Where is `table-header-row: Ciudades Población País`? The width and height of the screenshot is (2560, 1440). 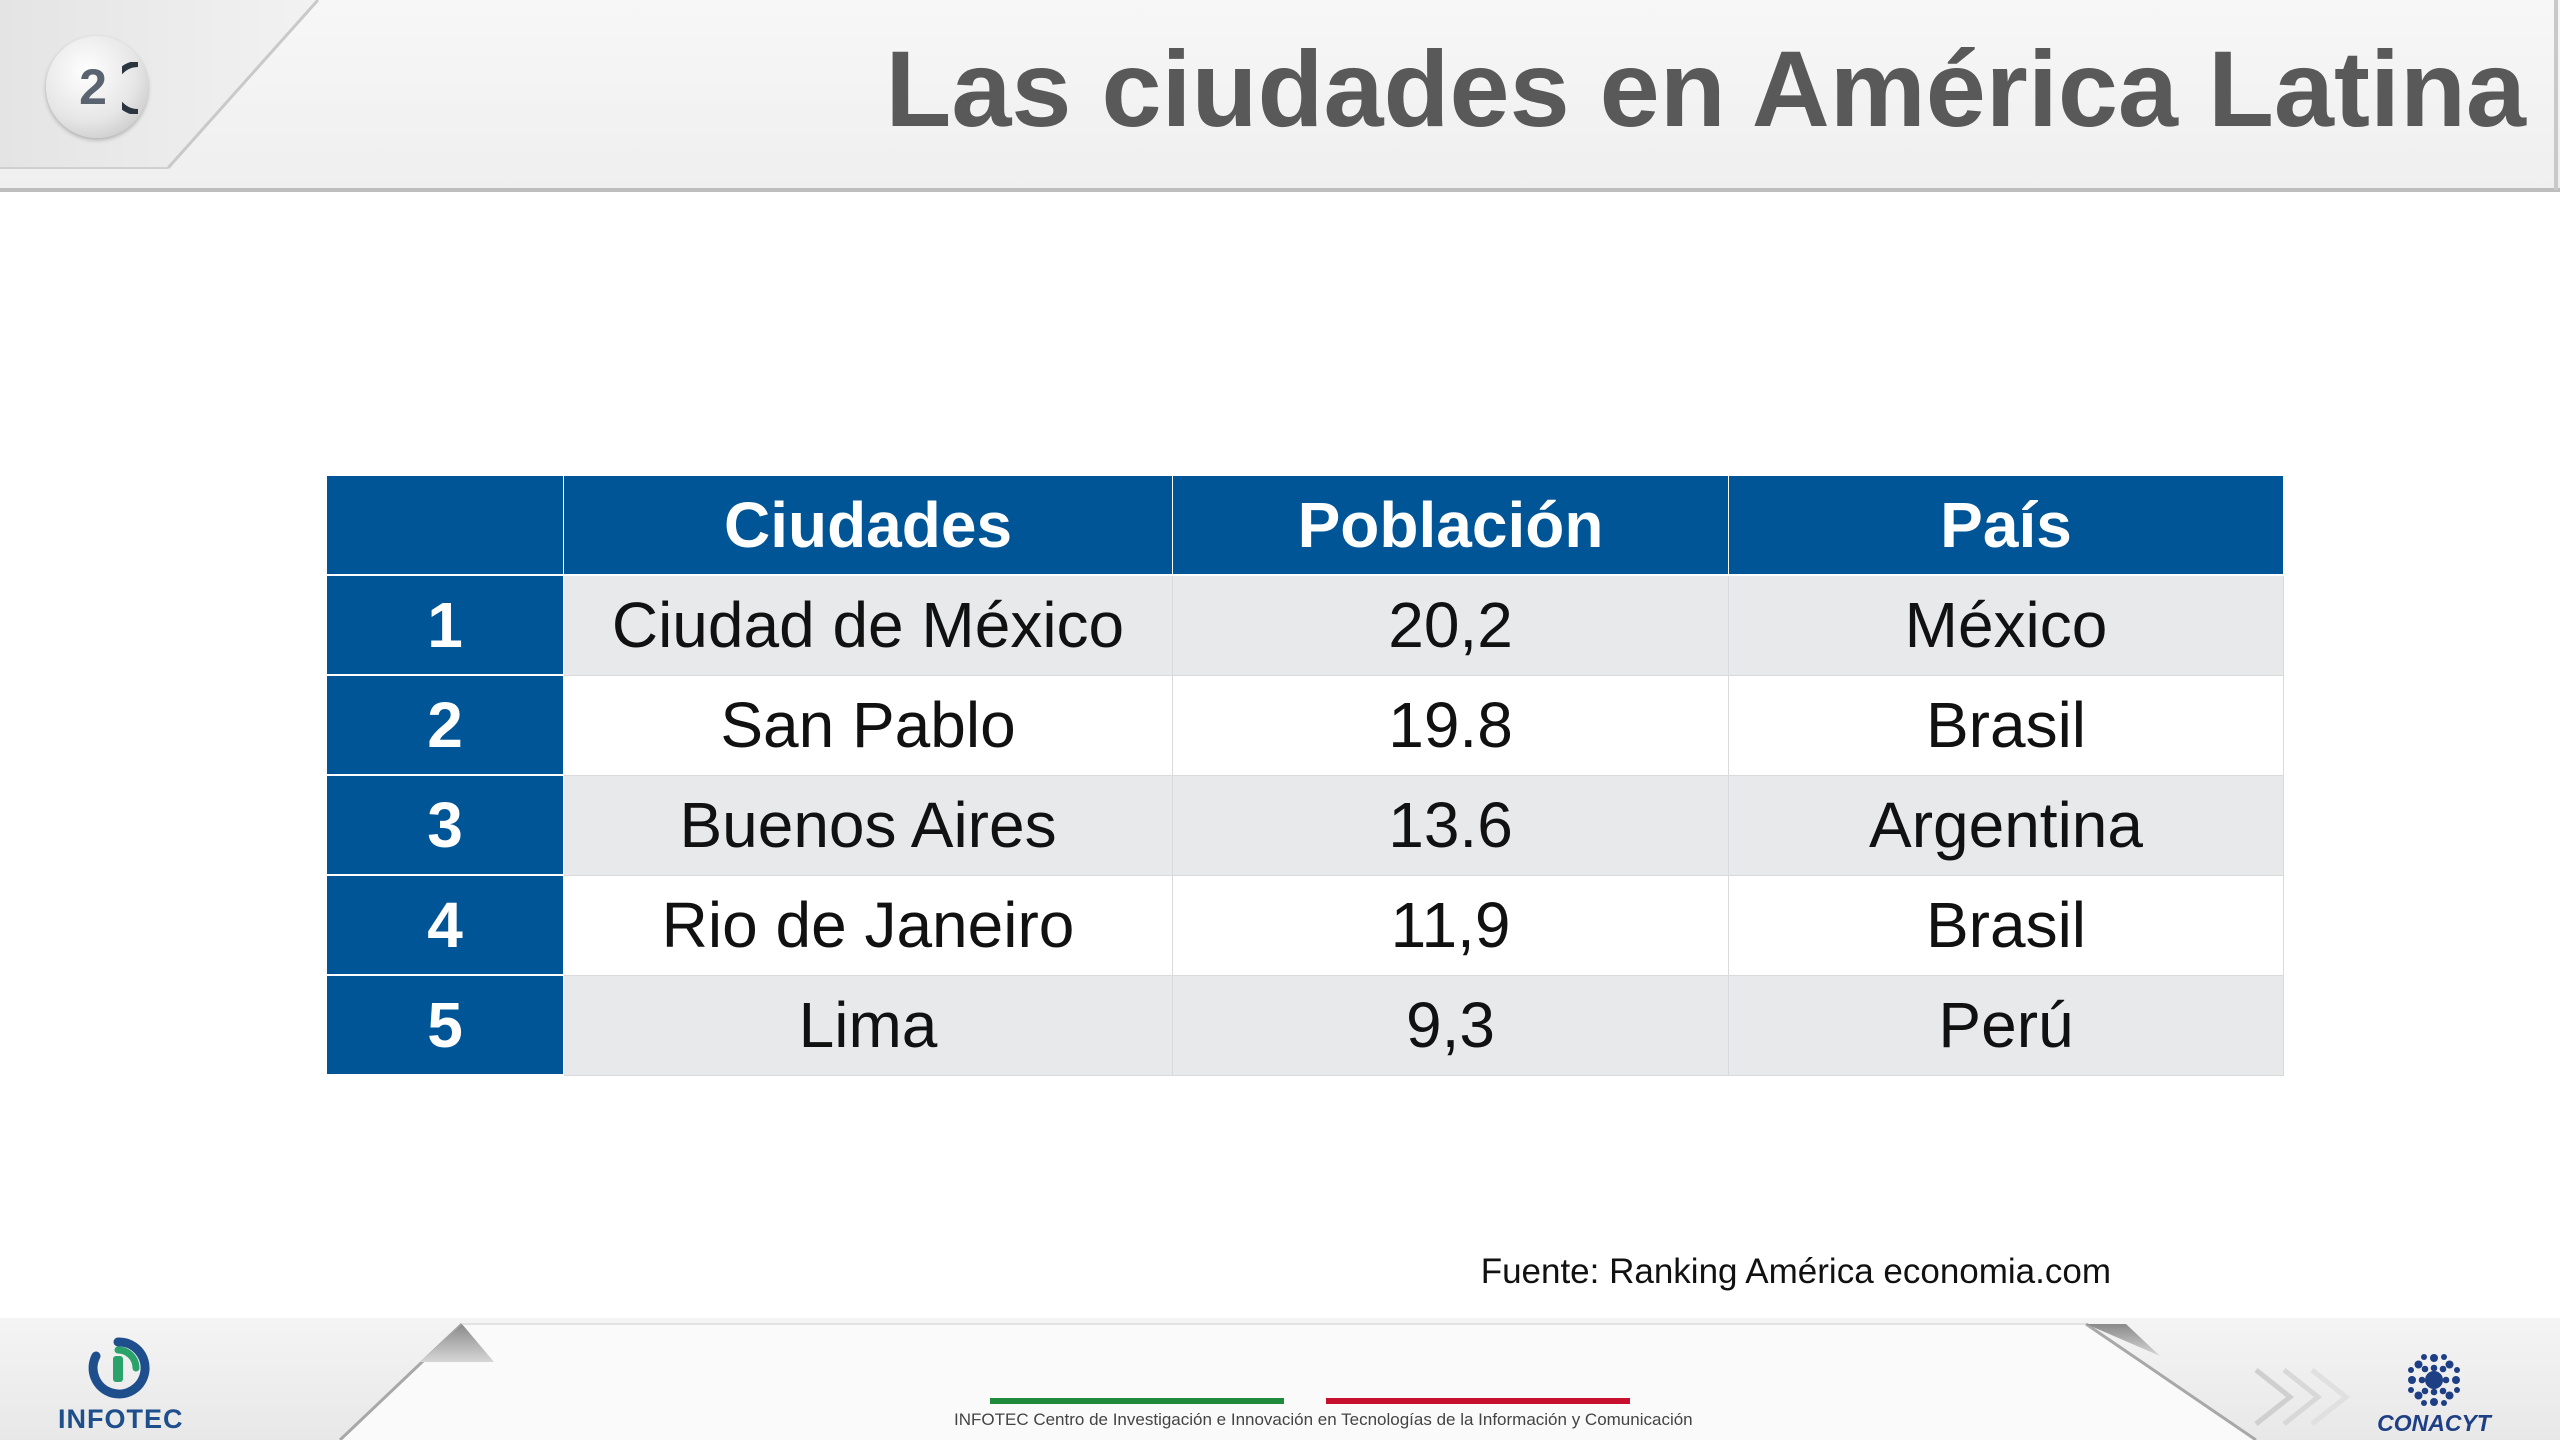 table-header-row: Ciudades Población País is located at coordinates (1305, 525).